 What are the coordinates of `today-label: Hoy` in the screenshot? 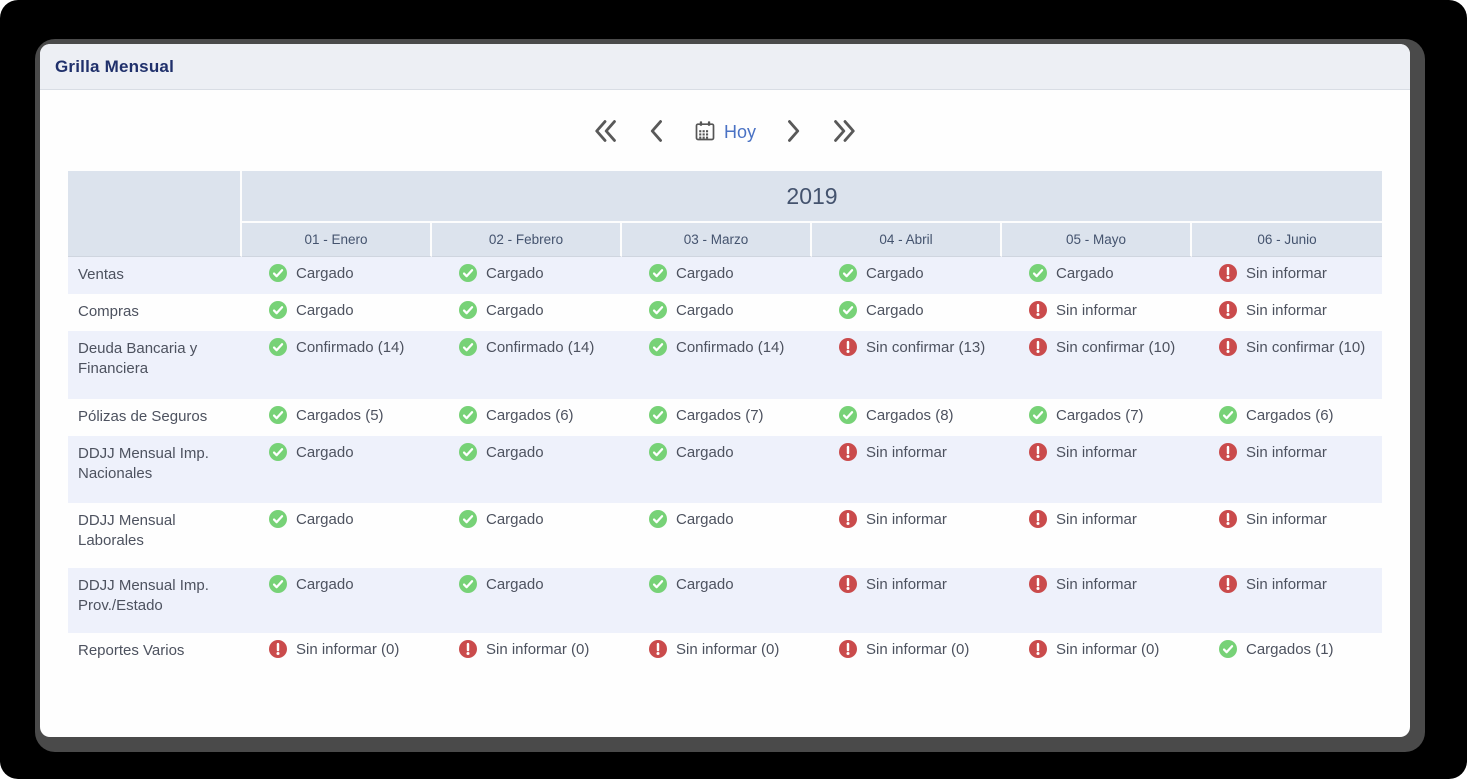 It's located at (739, 131).